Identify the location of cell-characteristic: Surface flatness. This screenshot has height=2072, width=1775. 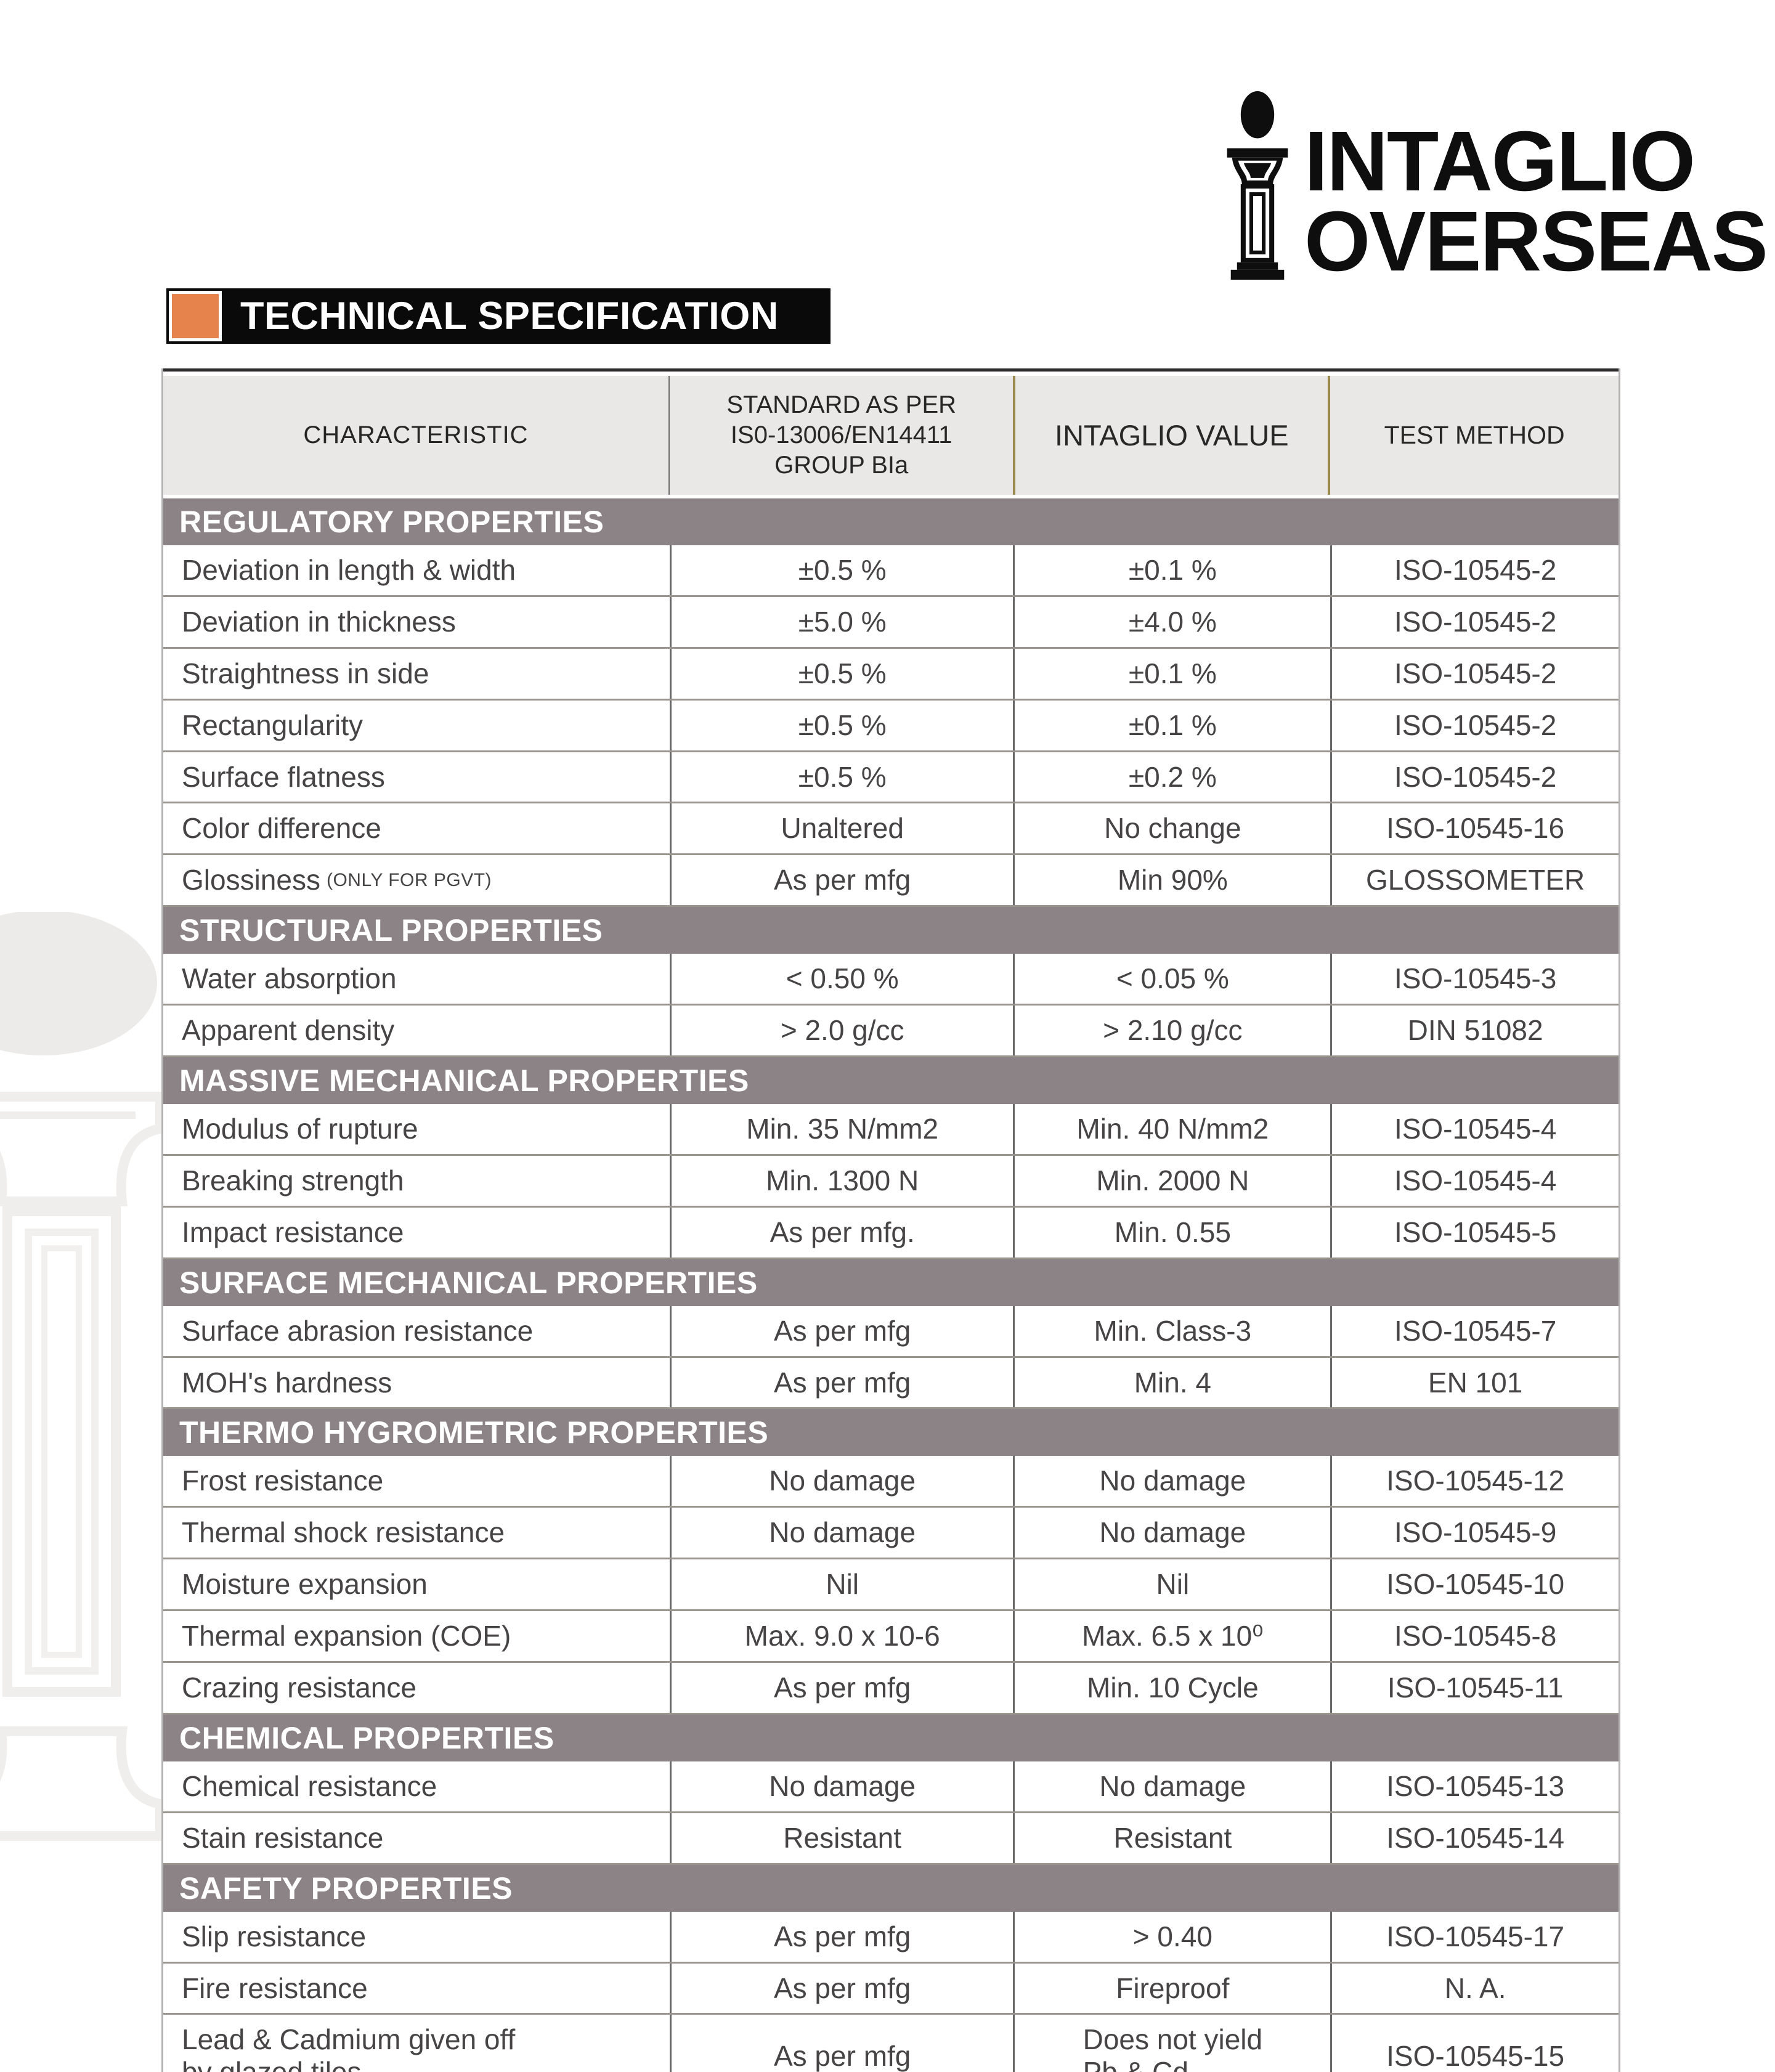
(283, 776).